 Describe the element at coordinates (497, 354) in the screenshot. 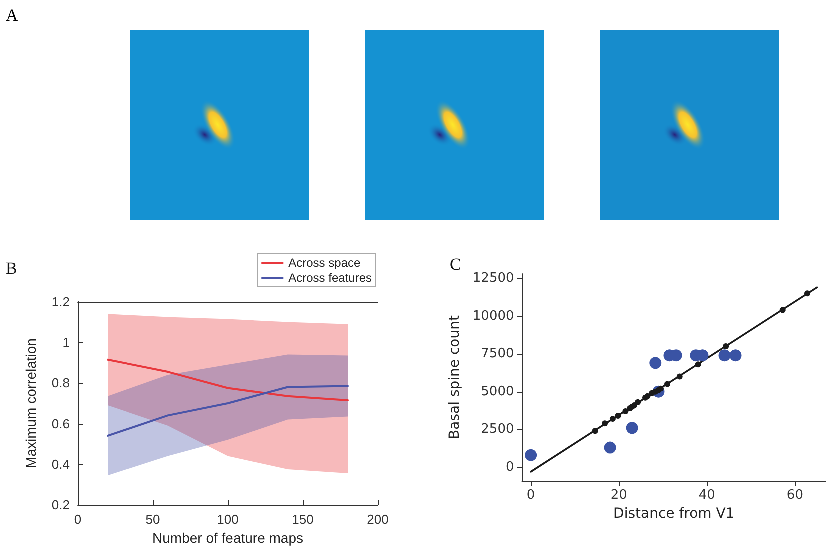

I see `y-tick-label: 7500` at that location.